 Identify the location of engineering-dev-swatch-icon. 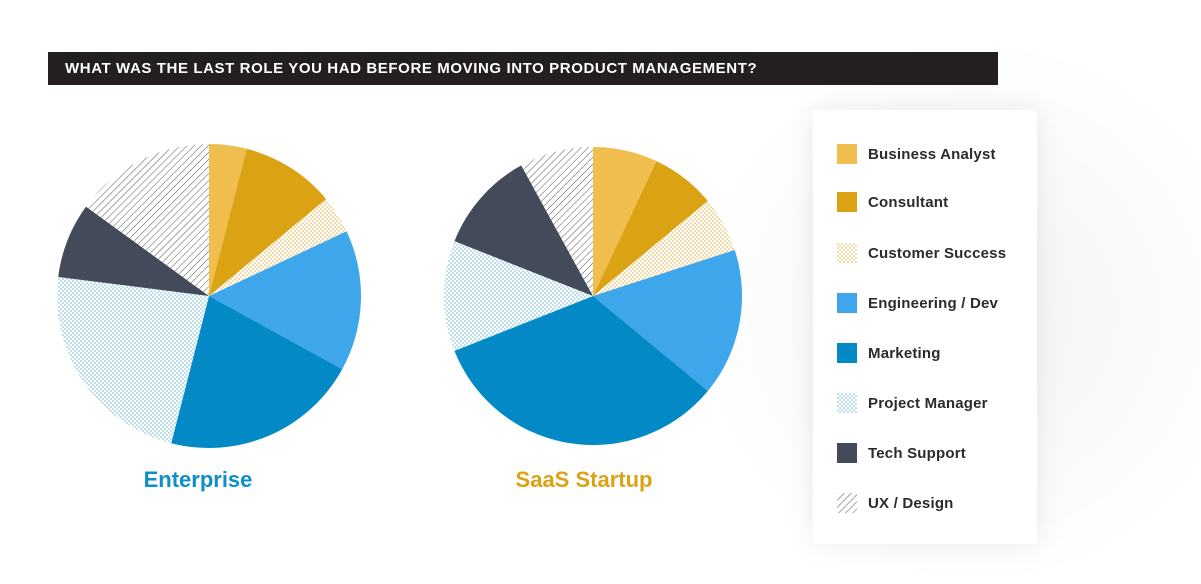
(847, 303).